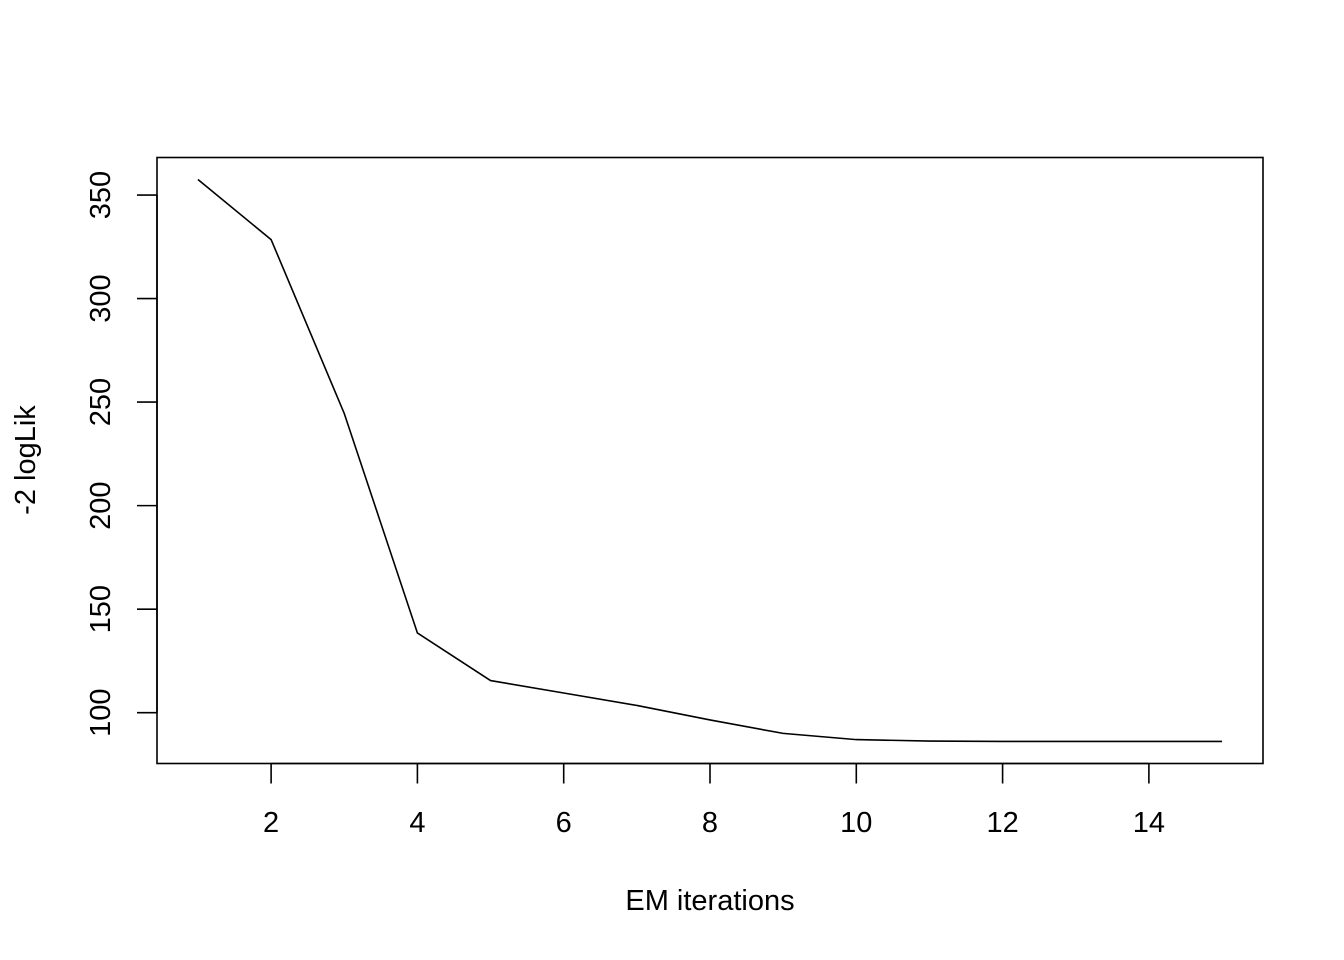 This screenshot has height=960, width=1344. I want to click on x-tick-label: 14, so click(1149, 823).